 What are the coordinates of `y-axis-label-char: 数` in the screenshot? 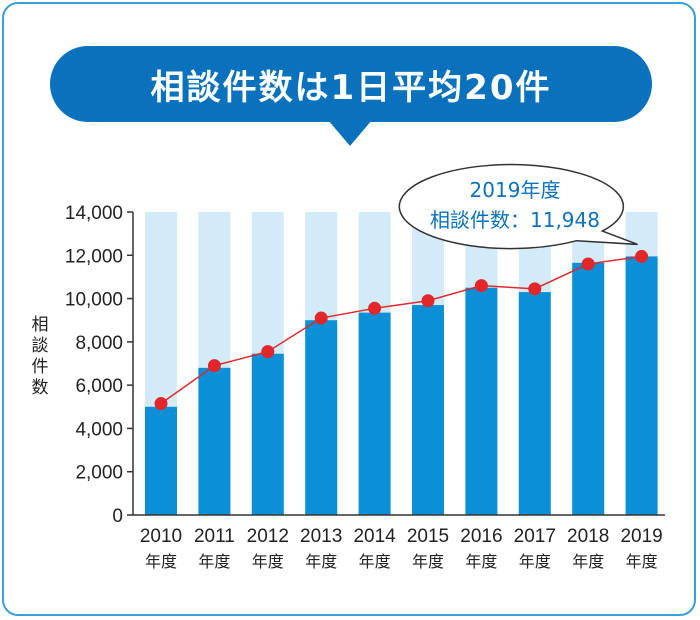 It's located at (40, 388).